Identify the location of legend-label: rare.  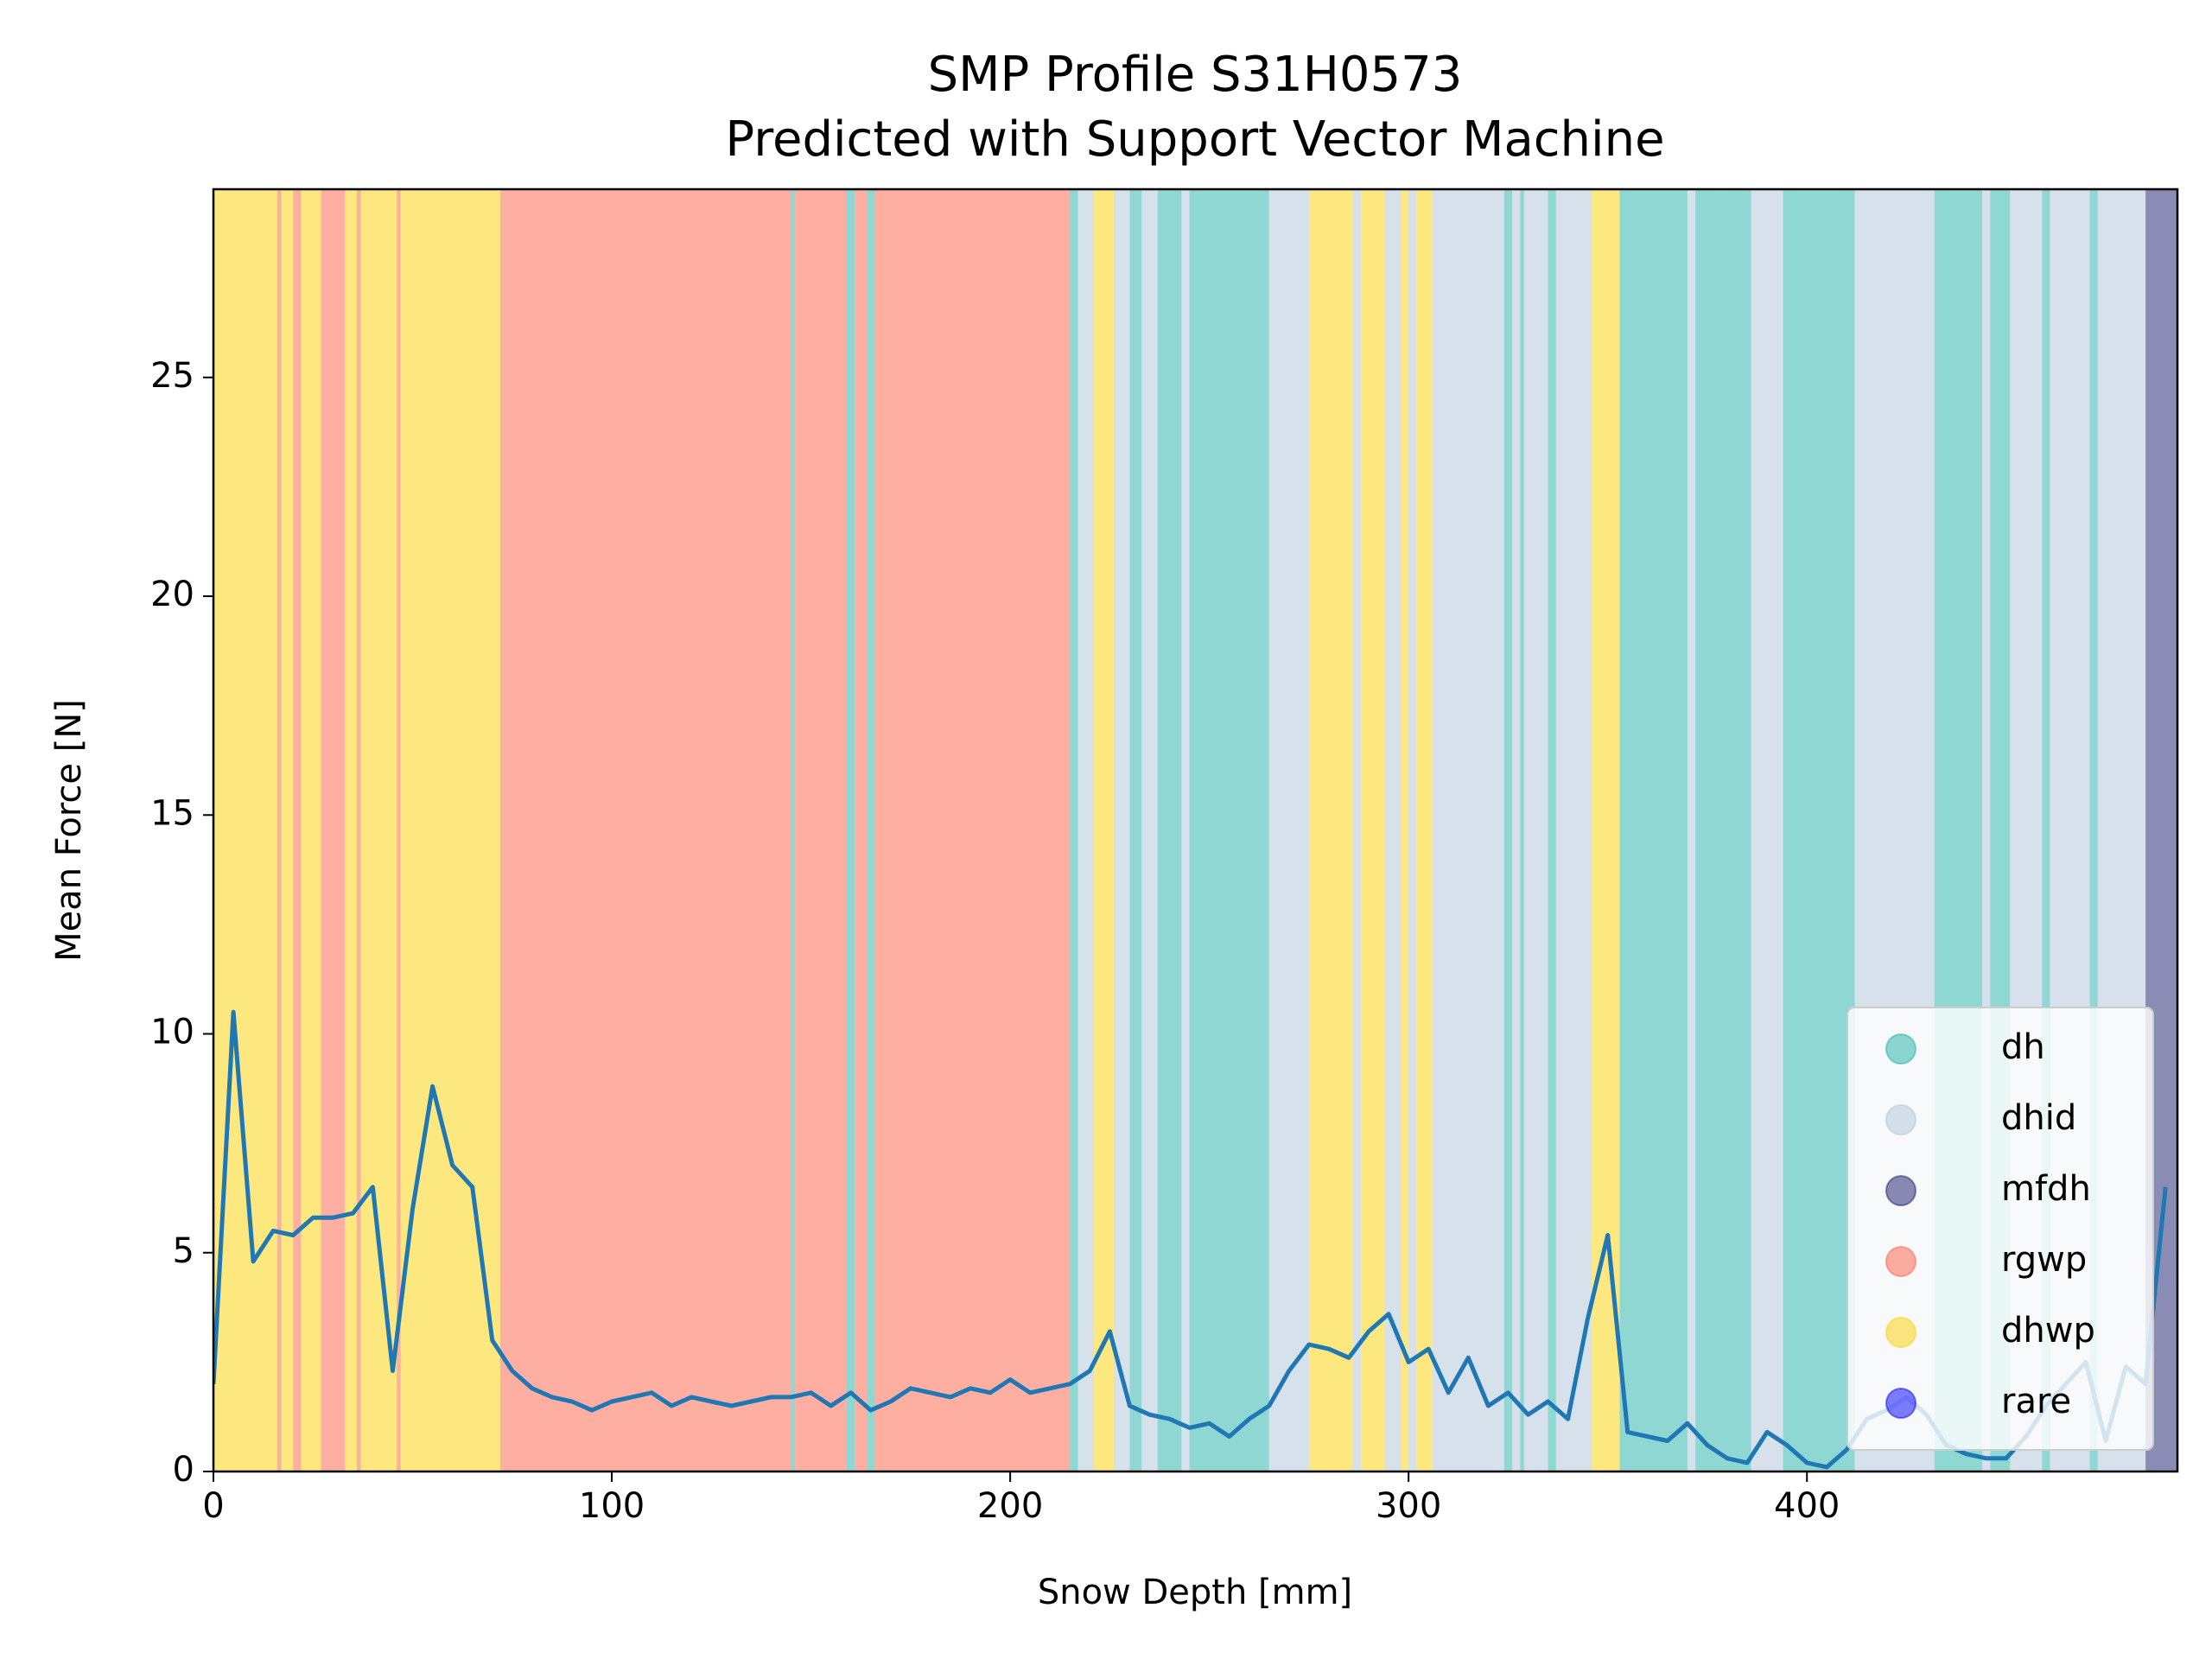
(2036, 1401).